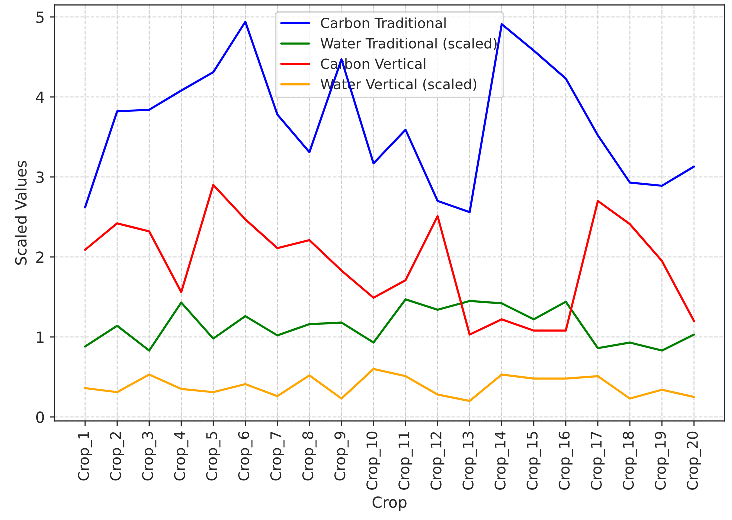  I want to click on x-tick-label: Crop_6, so click(245, 456).